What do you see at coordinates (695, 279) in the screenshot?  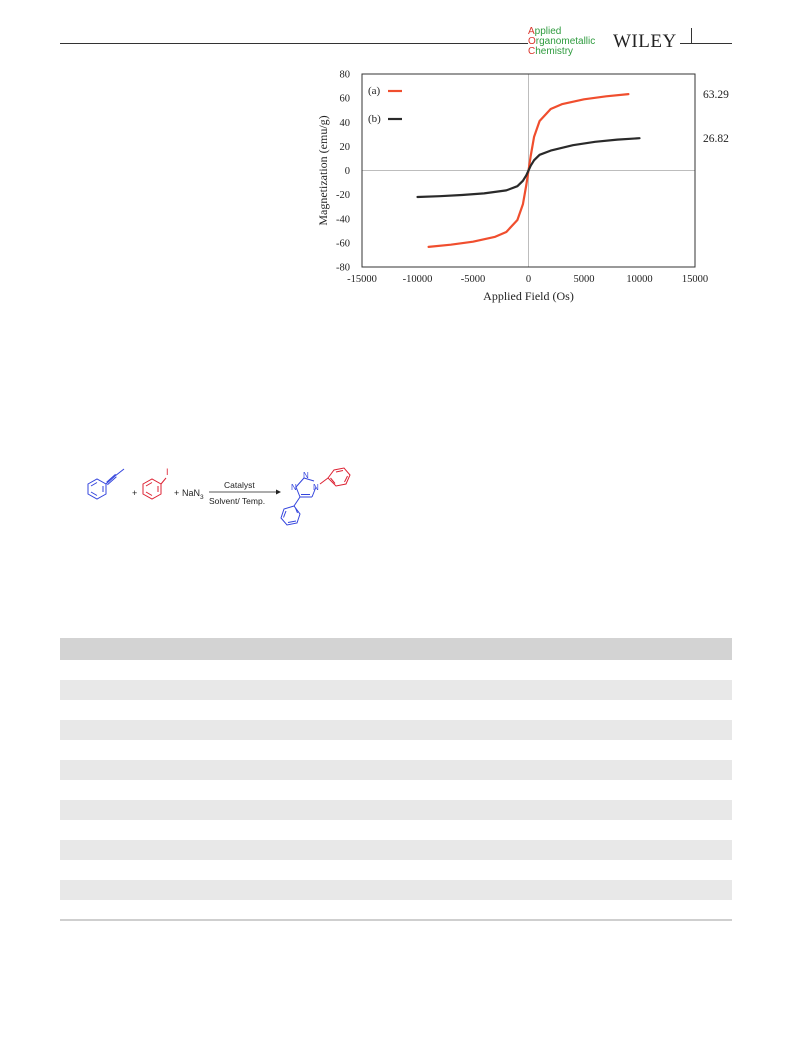 I see `x-tick-label: 15000` at bounding box center [695, 279].